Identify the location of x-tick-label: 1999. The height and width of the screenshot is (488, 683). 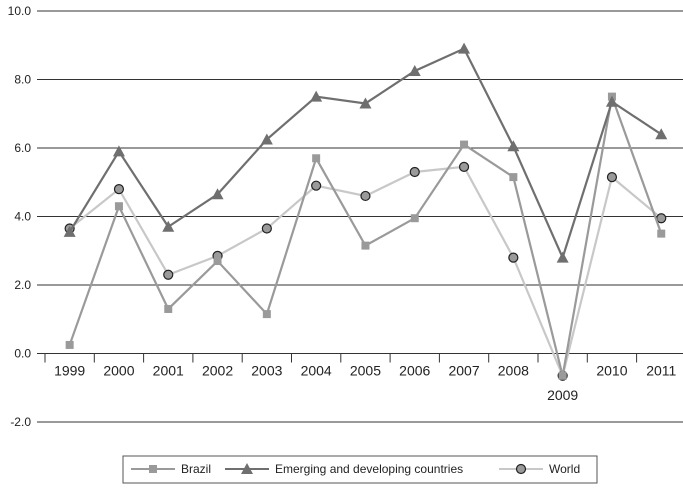
(69, 371).